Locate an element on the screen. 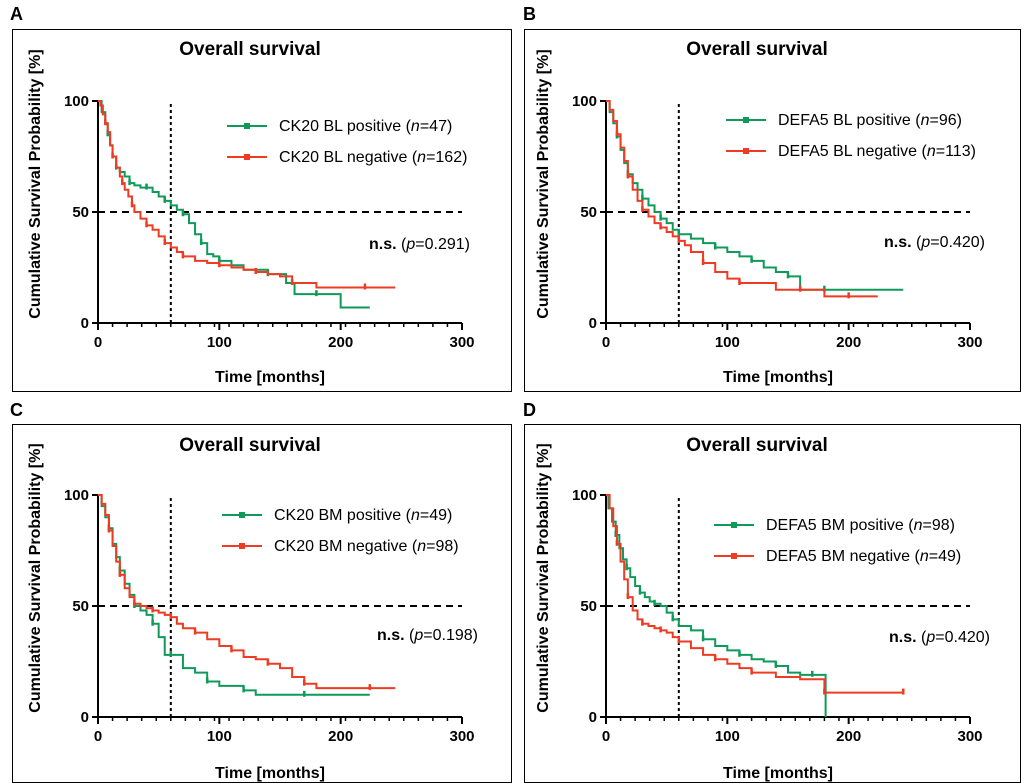 The width and height of the screenshot is (1025, 783). panel-a-legend-0-marker is located at coordinates (247, 126).